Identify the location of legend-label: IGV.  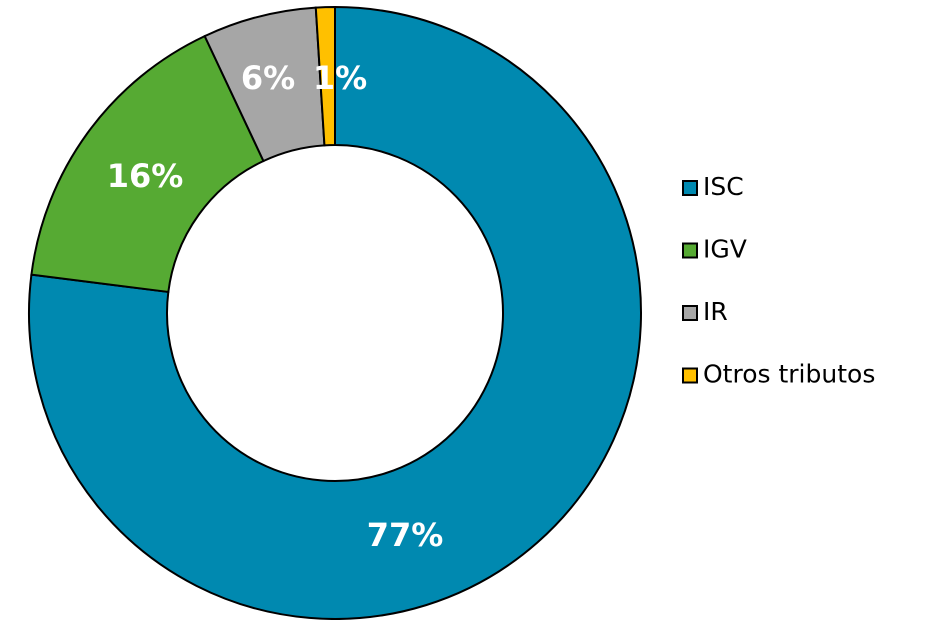
(725, 249).